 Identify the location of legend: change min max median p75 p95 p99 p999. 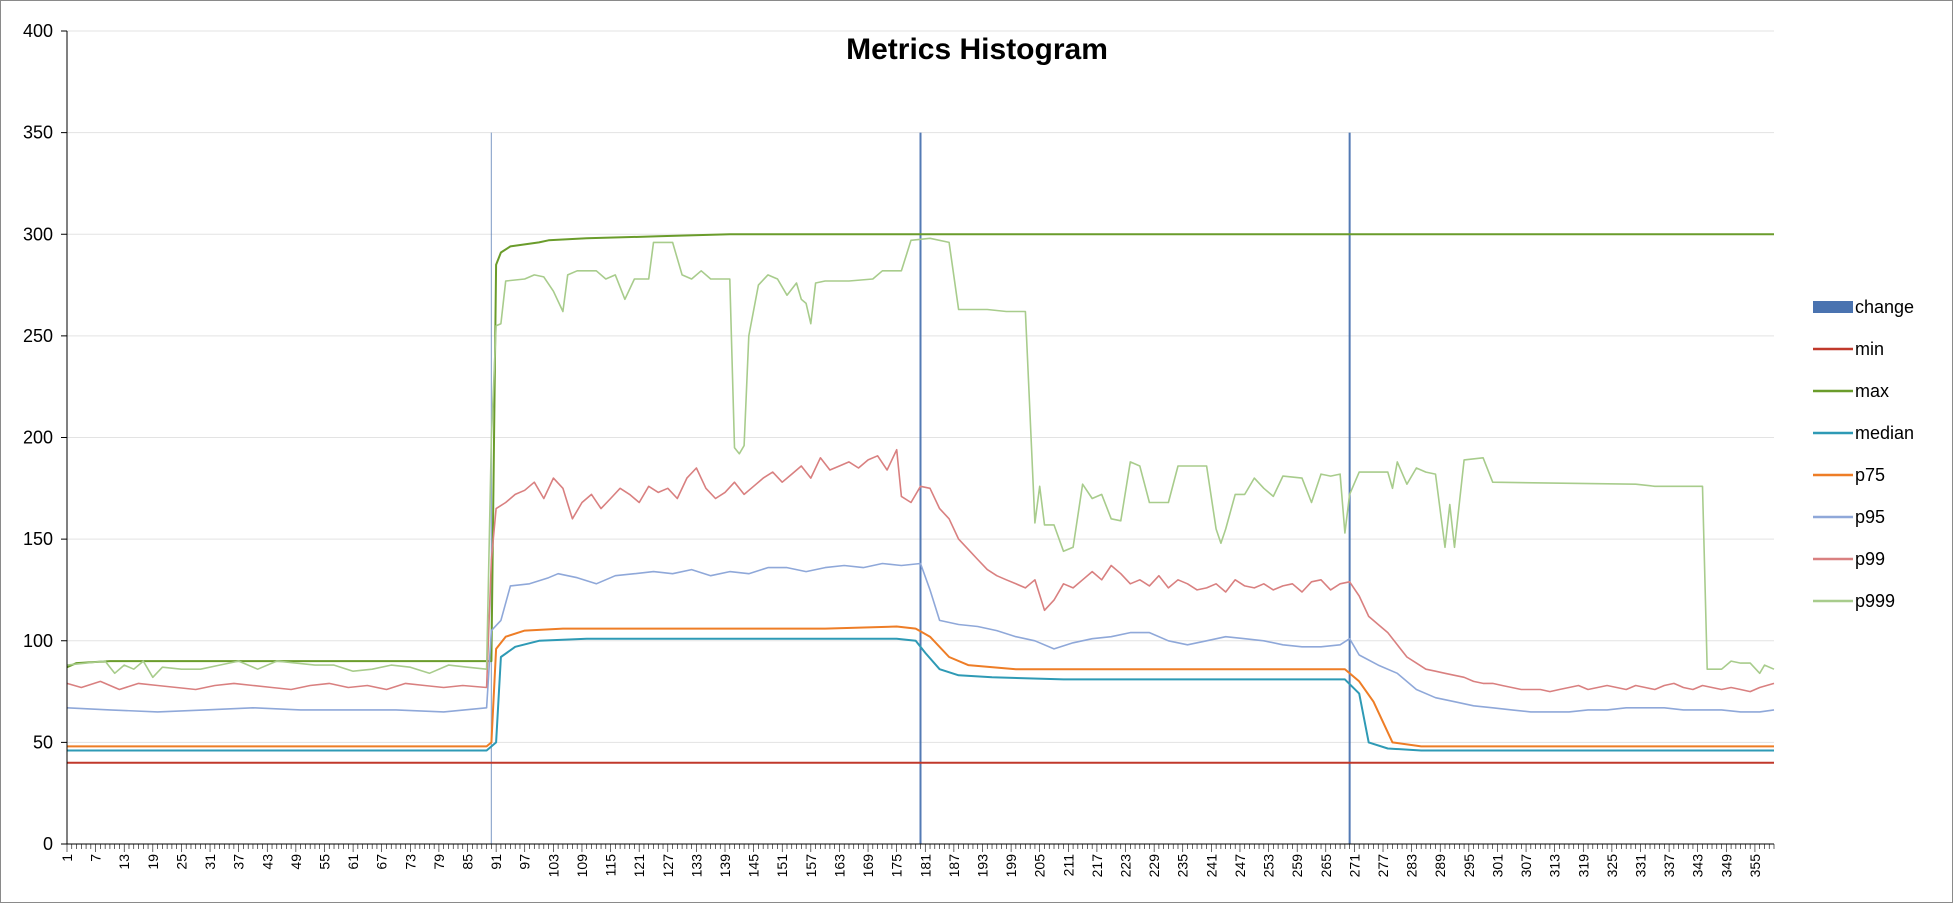
(1863, 454).